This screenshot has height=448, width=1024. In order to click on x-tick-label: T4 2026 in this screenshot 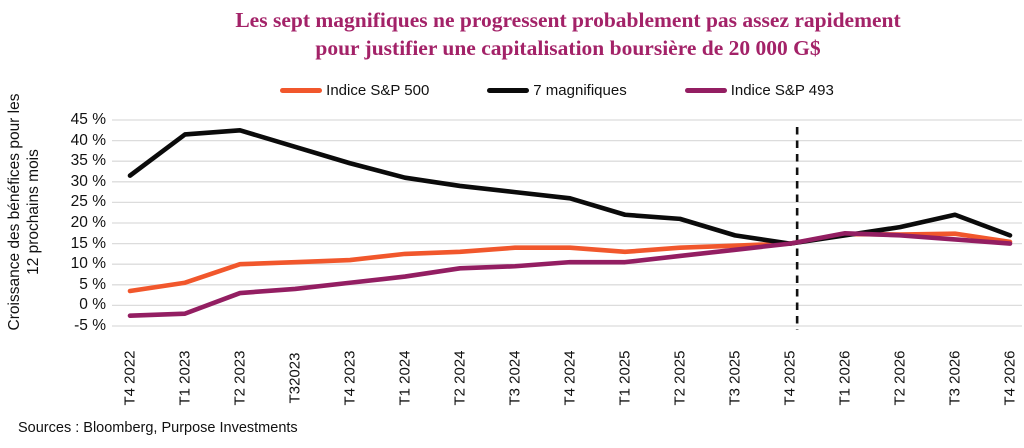, I will do `click(1010, 378)`.